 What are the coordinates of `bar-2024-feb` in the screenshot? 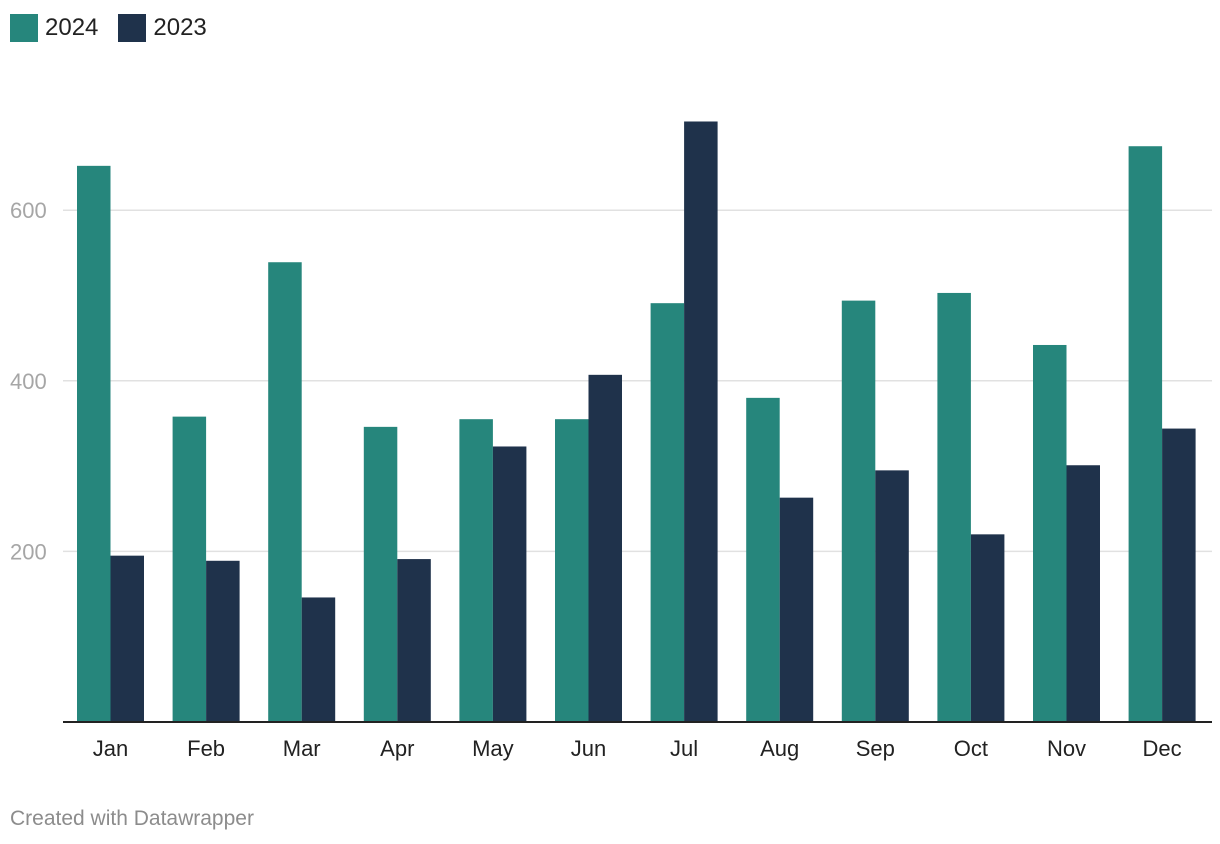 It's located at (189, 569).